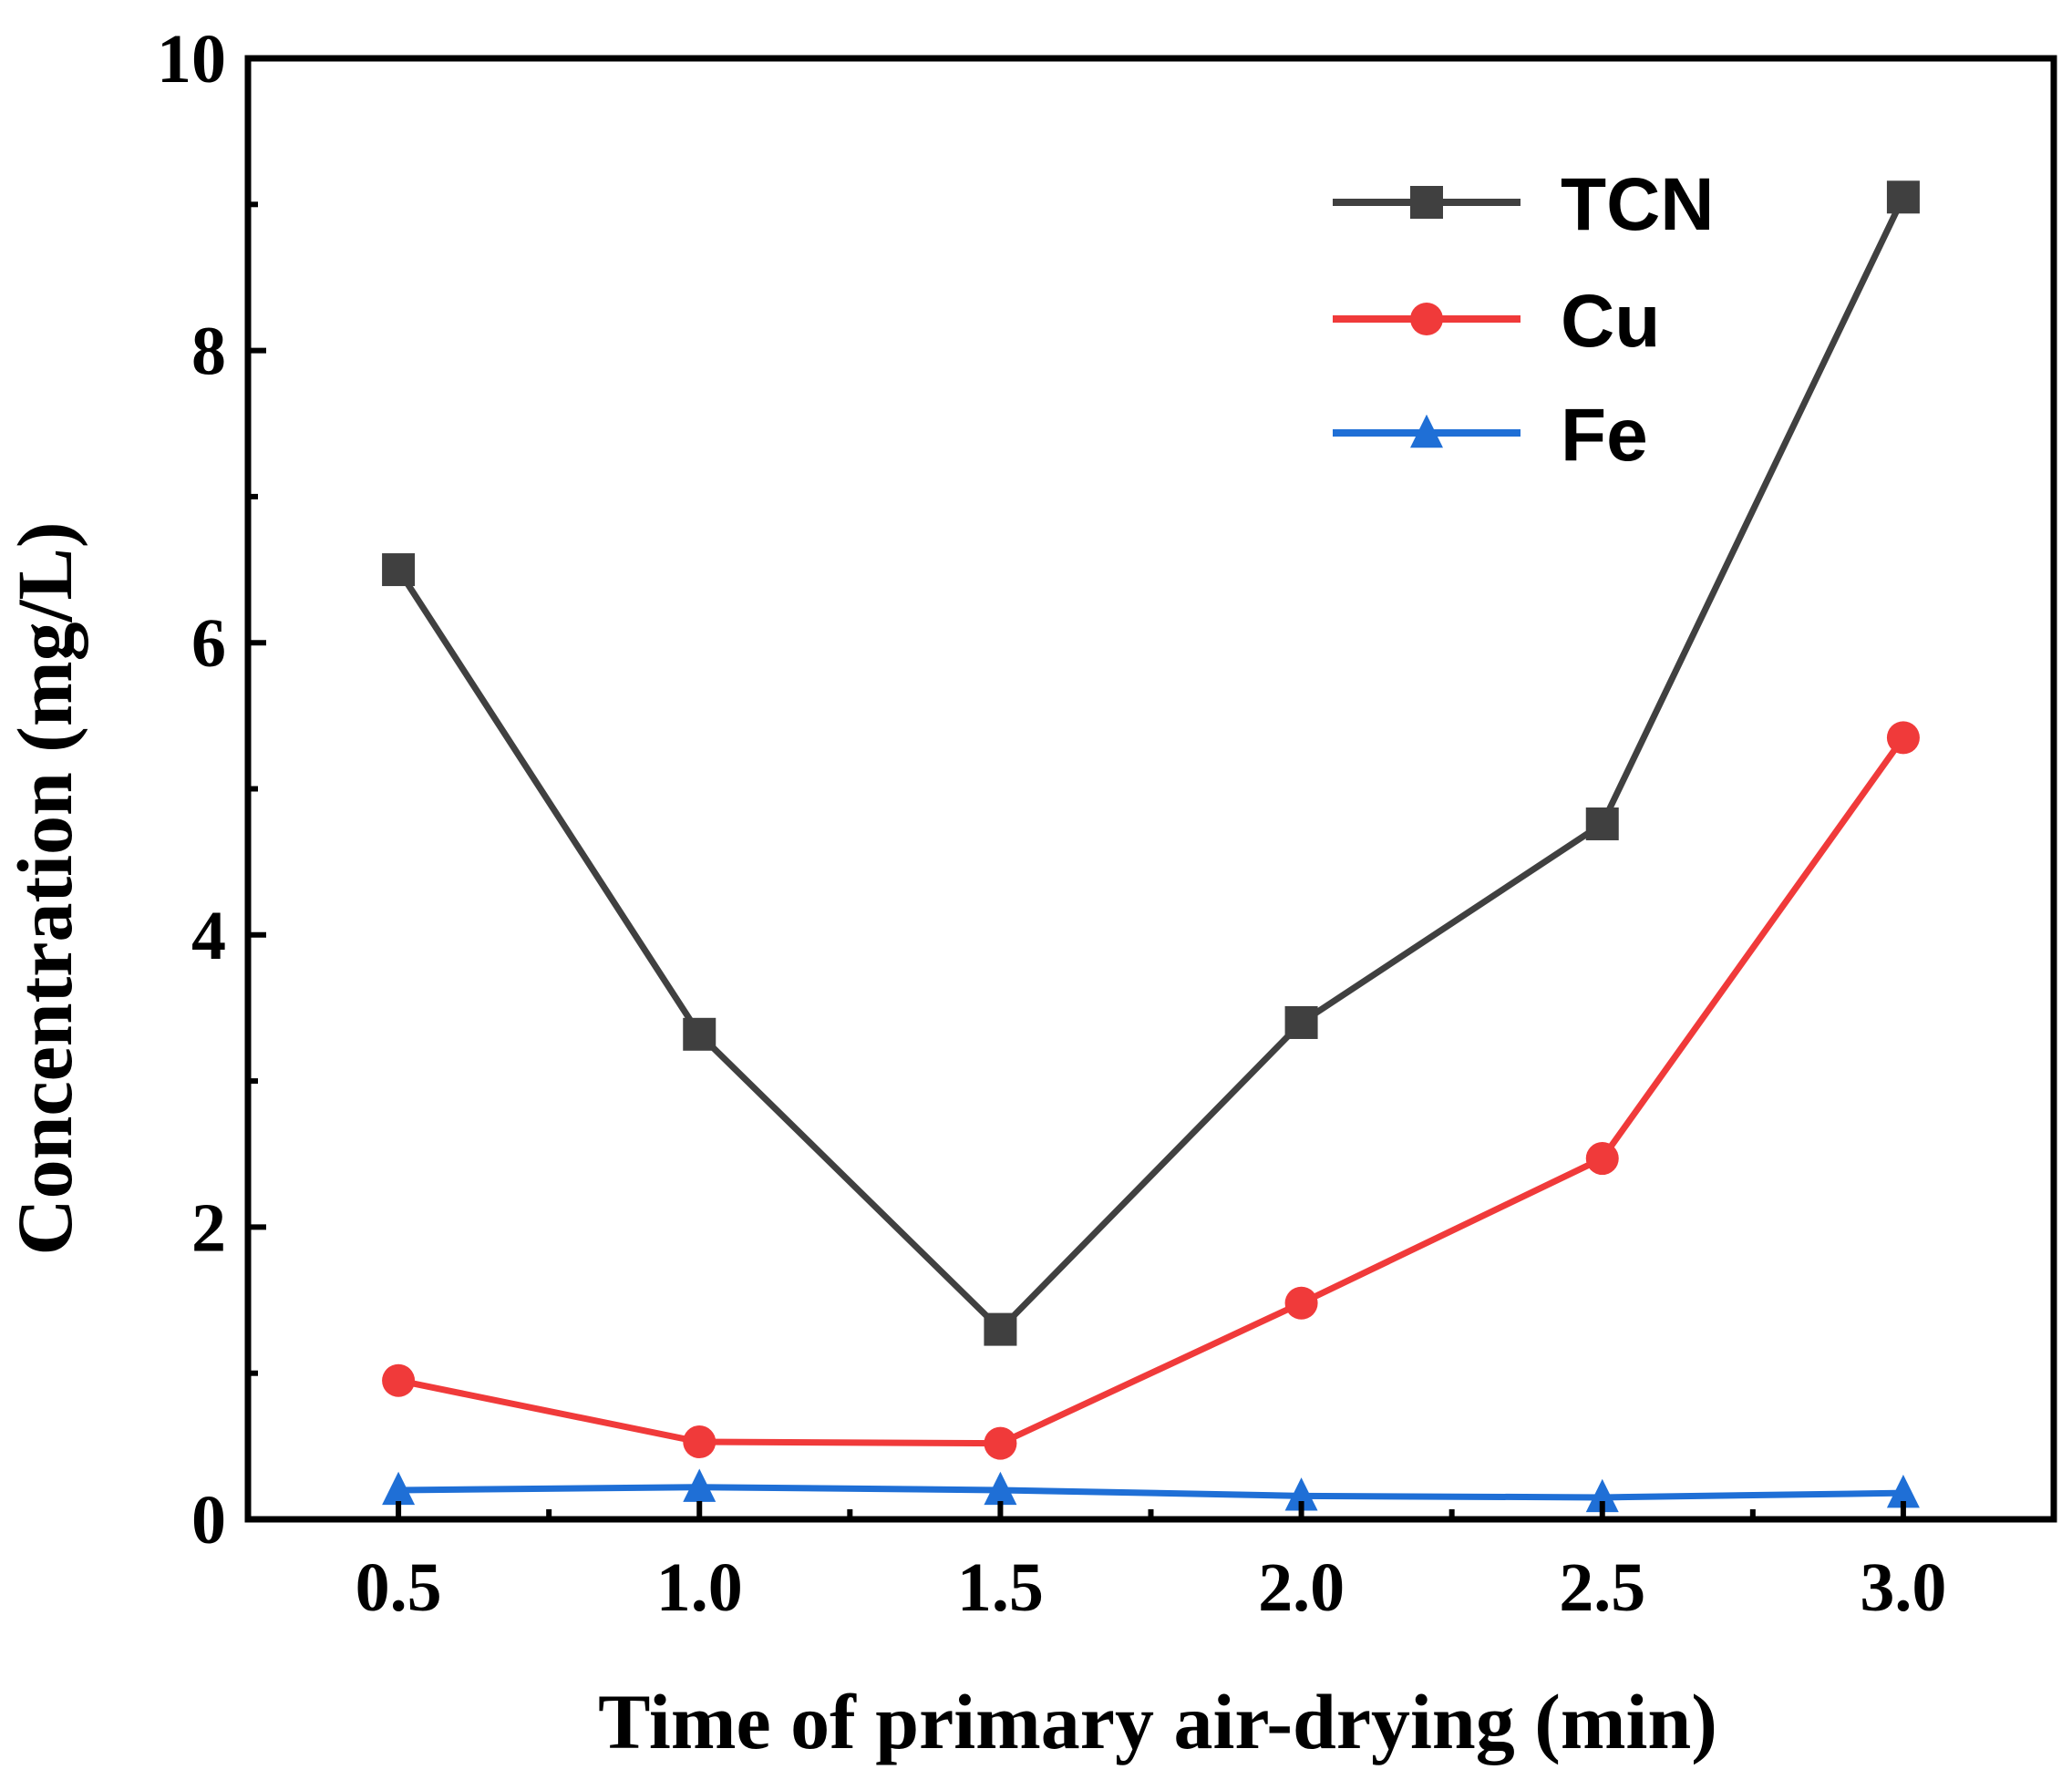 The width and height of the screenshot is (2072, 1790). What do you see at coordinates (1610, 321) in the screenshot?
I see `legend-label-cu: Cu` at bounding box center [1610, 321].